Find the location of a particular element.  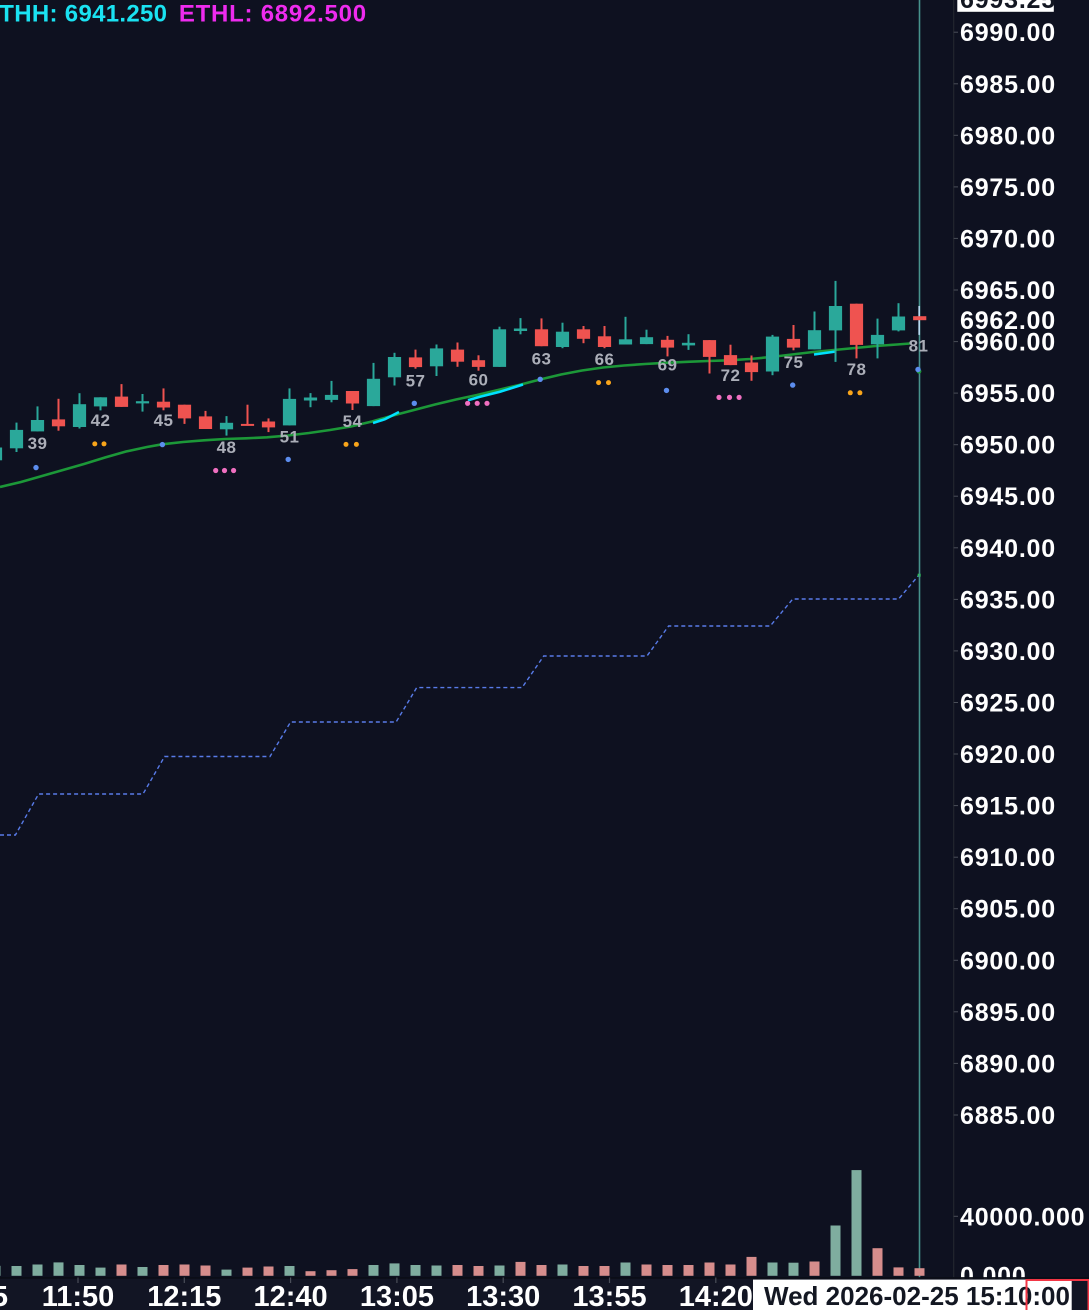

svg-text: 6960.00 is located at coordinates (1008, 343).